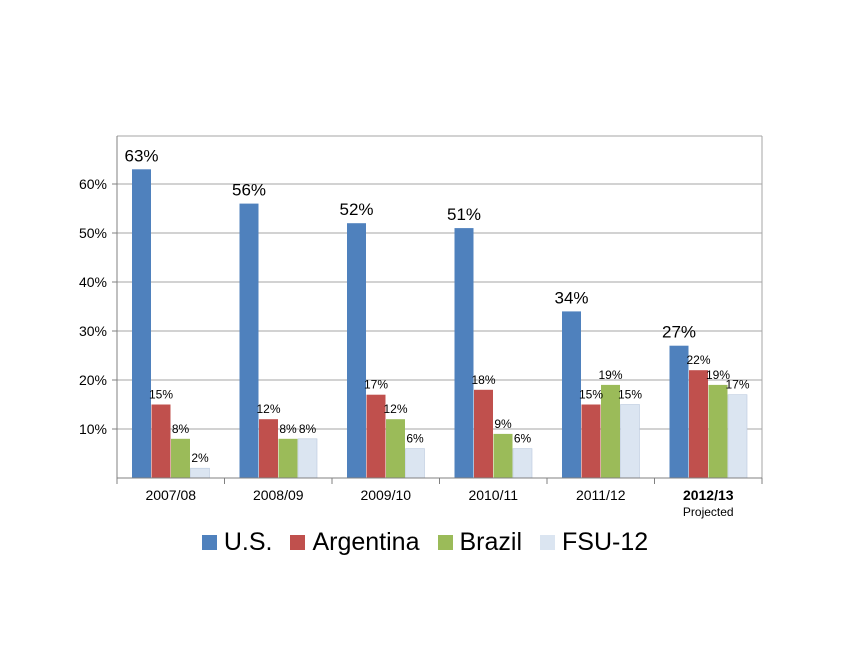 This screenshot has height=657, width=850. Describe the element at coordinates (503, 424) in the screenshot. I see `data-label: 9%` at that location.